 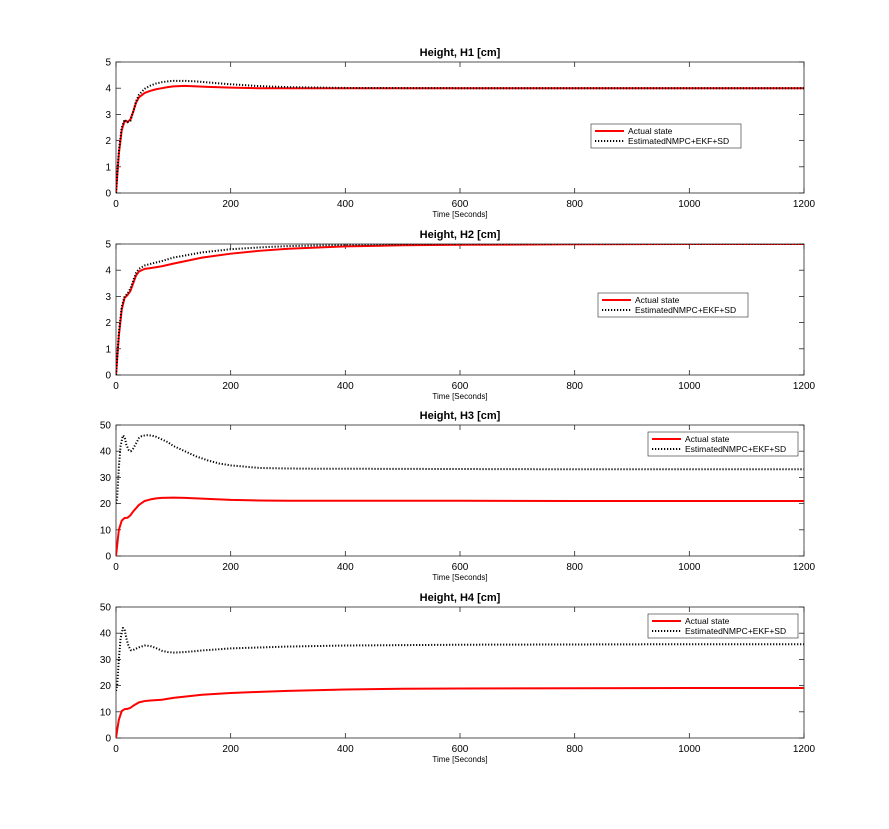 I want to click on chart-title: Height, H3 [cm], so click(x=460, y=416).